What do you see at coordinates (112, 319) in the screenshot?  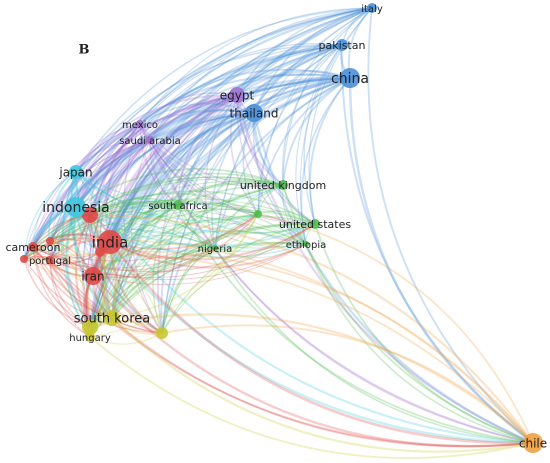 I see `node-label: south korea` at bounding box center [112, 319].